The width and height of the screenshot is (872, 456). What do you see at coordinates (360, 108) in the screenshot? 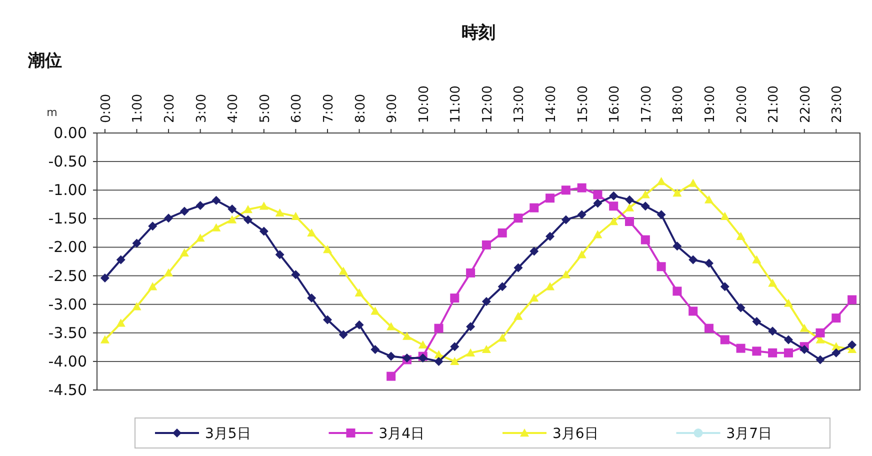
I see `x-tick-label: 8:00` at bounding box center [360, 108].